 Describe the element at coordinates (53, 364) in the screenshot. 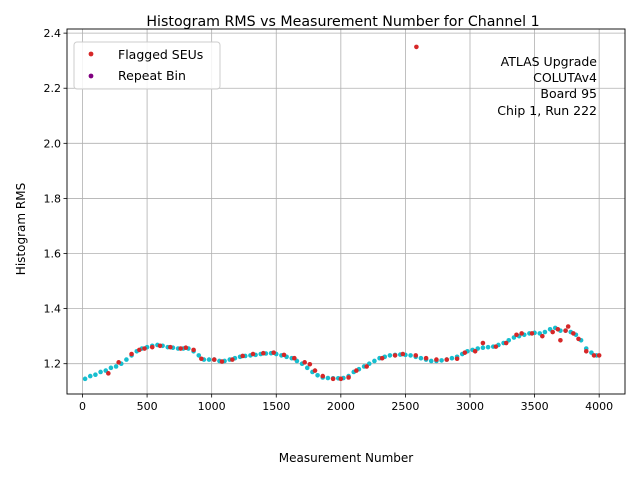

I see `y-tick-label: 1.2` at that location.